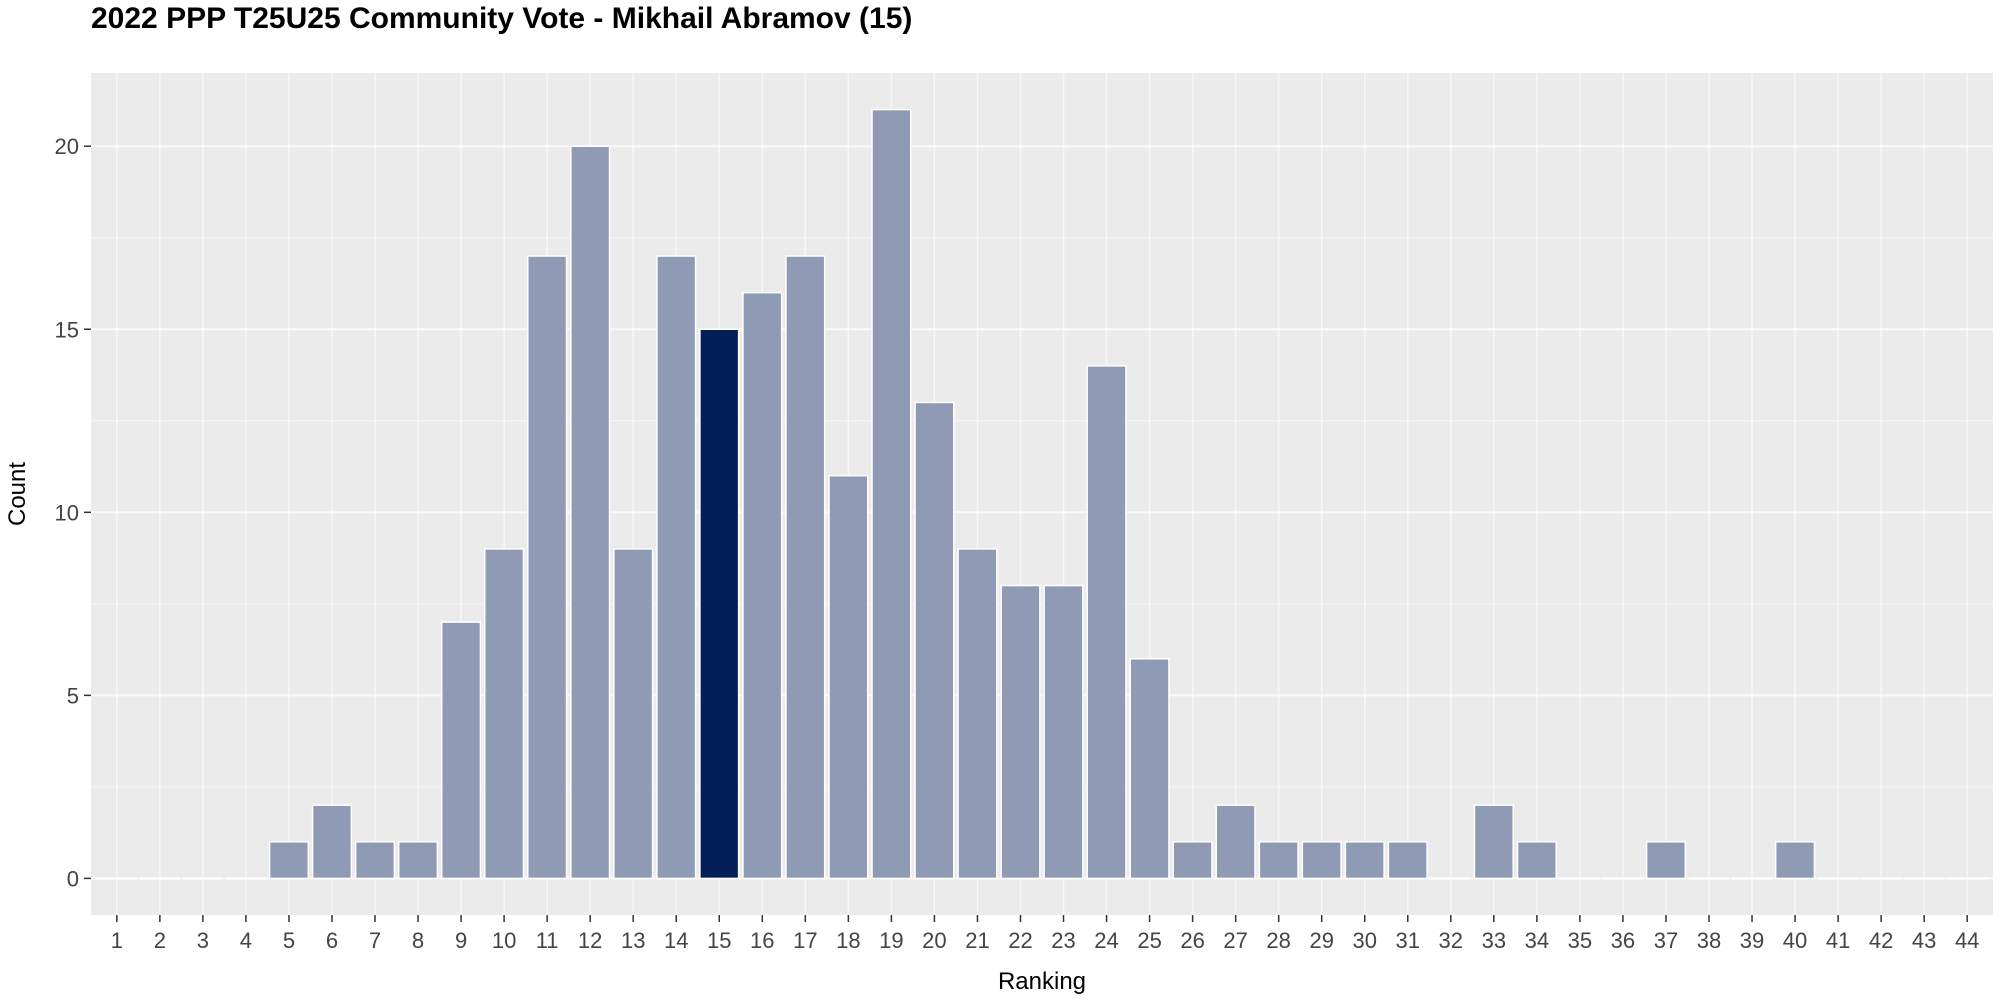 This screenshot has width=2000, height=1000. What do you see at coordinates (719, 940) in the screenshot?
I see `x-tick-label: 15` at bounding box center [719, 940].